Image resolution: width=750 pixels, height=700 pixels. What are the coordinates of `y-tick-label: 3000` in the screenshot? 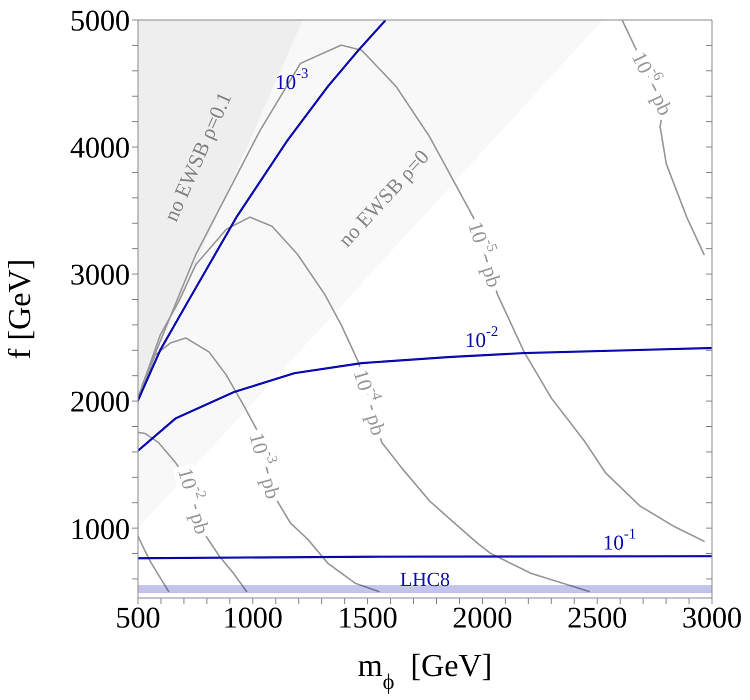 It's located at (100, 275).